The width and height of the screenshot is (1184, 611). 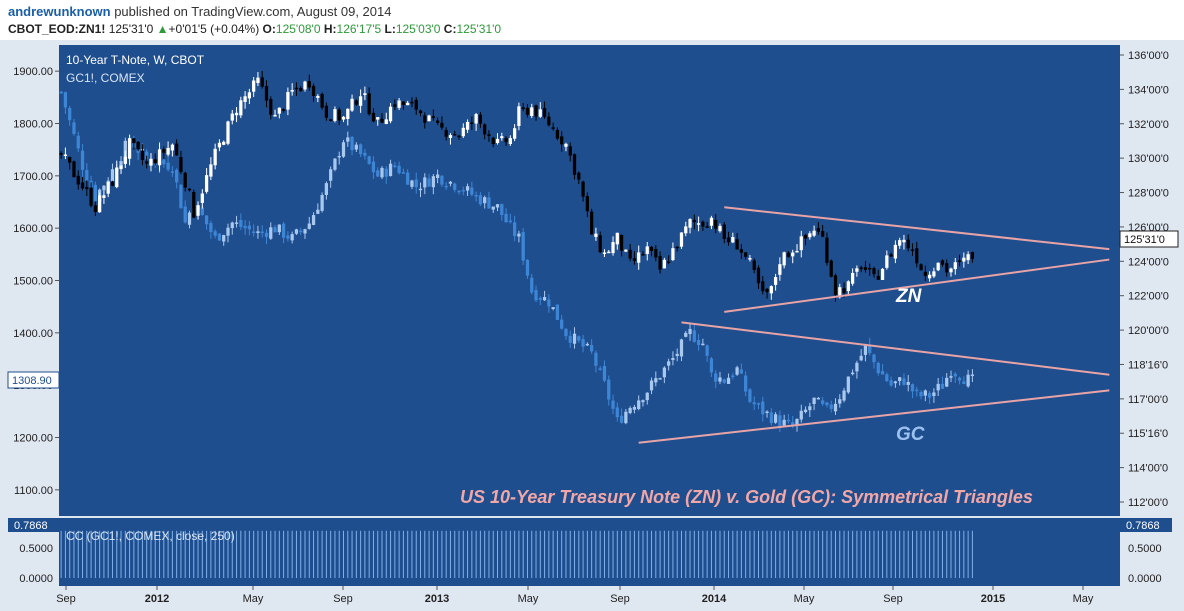 What do you see at coordinates (590, 564) in the screenshot?
I see `indicator-axis: 0.5000 0.5000 0.0000 0.0000` at bounding box center [590, 564].